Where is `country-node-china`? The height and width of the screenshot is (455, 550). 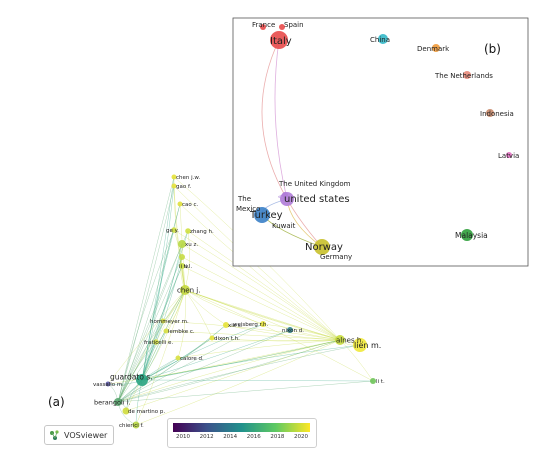 country-node-china is located at coordinates (383, 39).